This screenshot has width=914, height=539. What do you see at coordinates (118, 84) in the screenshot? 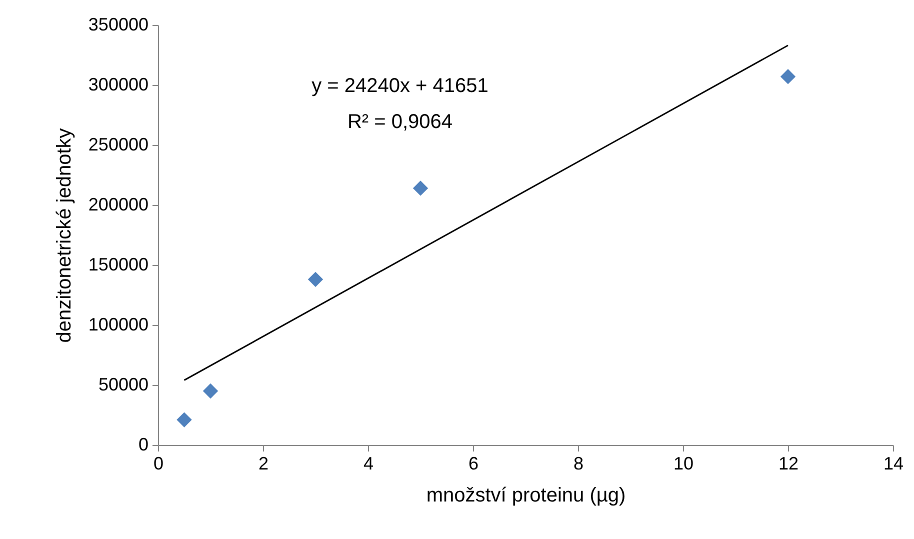
I see `y-tick-label: 300000` at bounding box center [118, 84].